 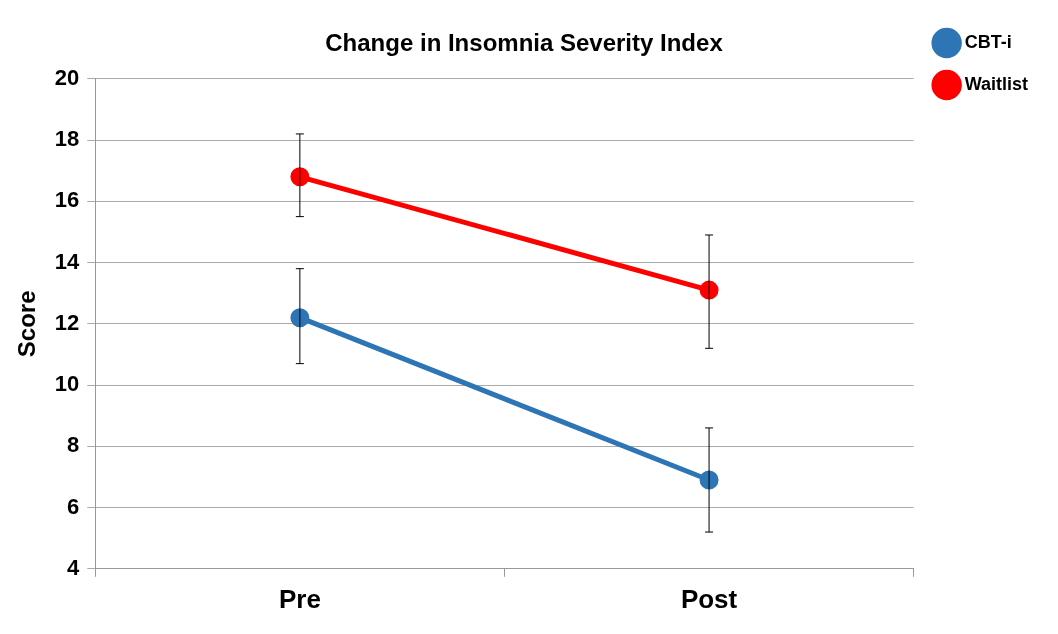 What do you see at coordinates (67, 261) in the screenshot?
I see `y-tick-label: 14` at bounding box center [67, 261].